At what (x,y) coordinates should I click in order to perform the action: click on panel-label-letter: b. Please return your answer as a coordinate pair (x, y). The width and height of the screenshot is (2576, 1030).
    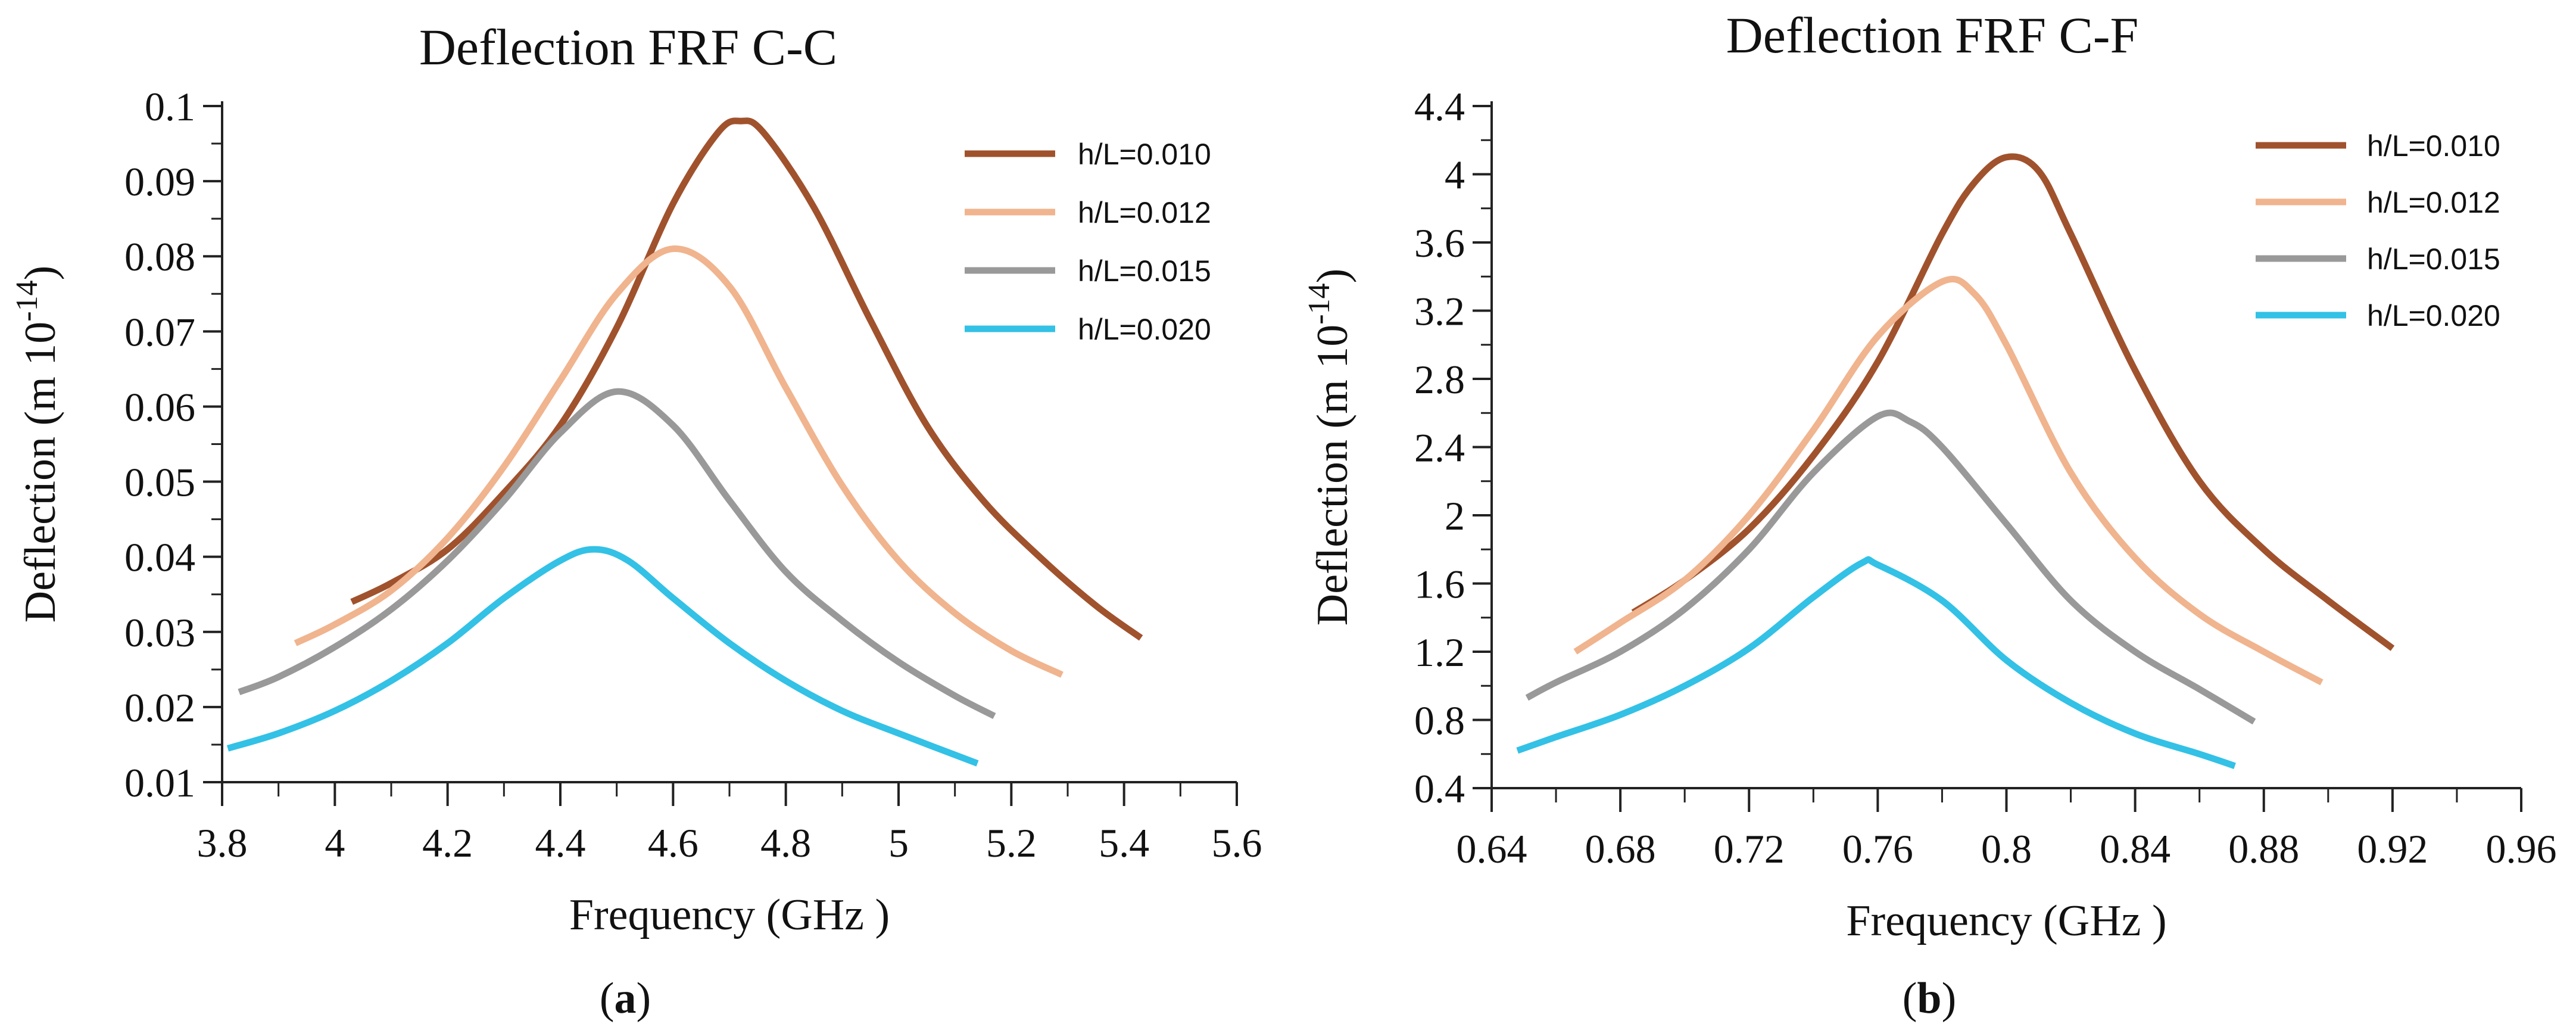
    Looking at the image, I should click on (1929, 998).